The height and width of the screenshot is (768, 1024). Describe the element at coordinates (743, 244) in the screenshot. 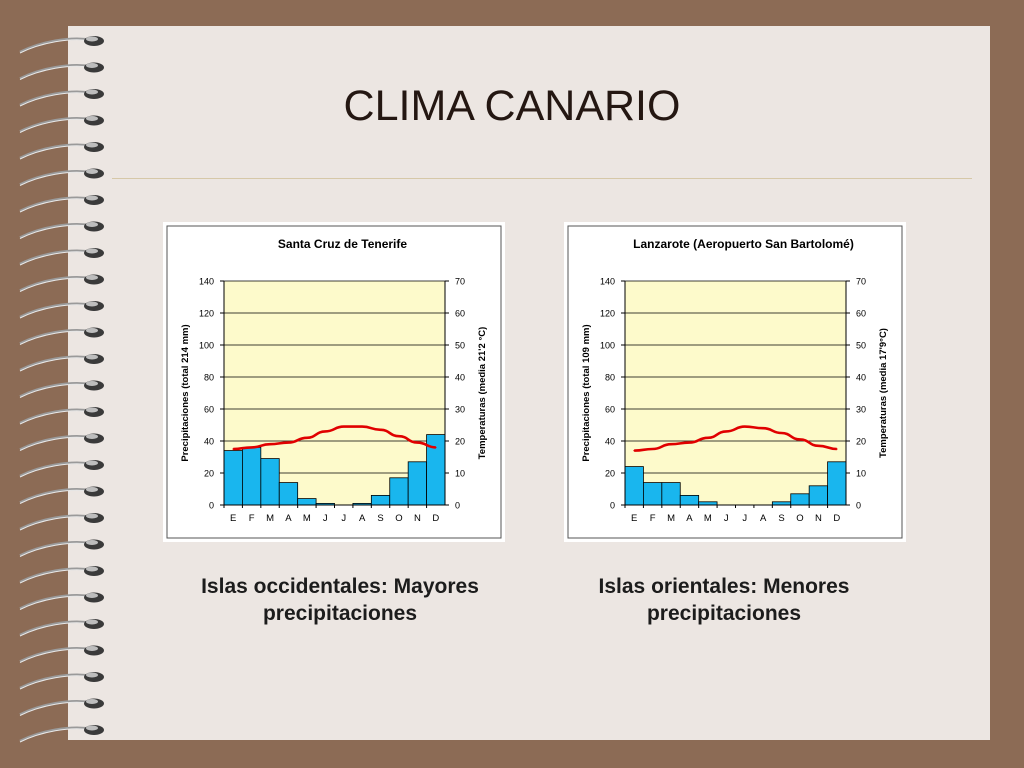

I see `chart-title: Lanzarote (Aeropuerto San Bartolomé)` at that location.